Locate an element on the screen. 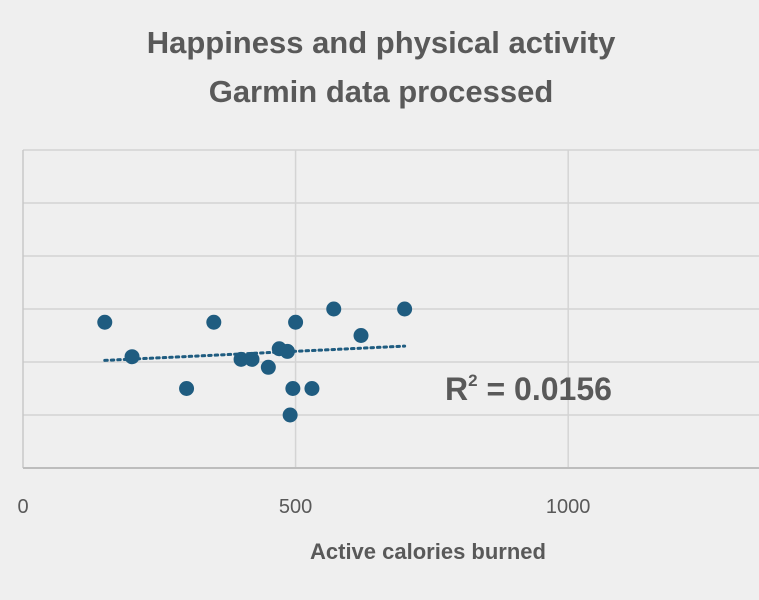 This screenshot has height=600, width=759. x-tick-label: 500 is located at coordinates (295, 507).